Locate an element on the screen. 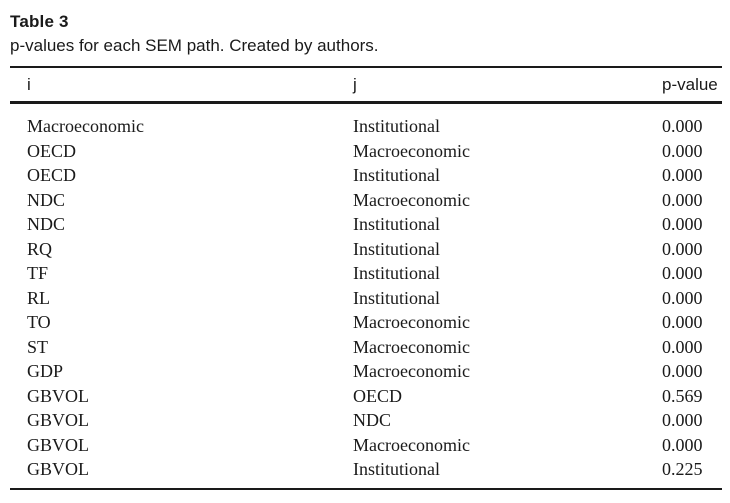 This screenshot has height=503, width=730. table-row: GDP Macroeconomic 0.000 is located at coordinates (366, 371).